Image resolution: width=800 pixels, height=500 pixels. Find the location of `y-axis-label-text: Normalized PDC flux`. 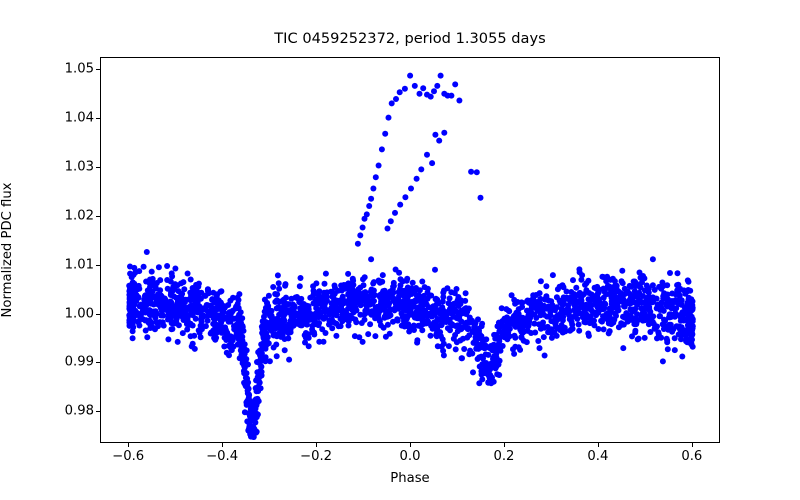

y-axis-label-text: Normalized PDC flux is located at coordinates (7, 250).